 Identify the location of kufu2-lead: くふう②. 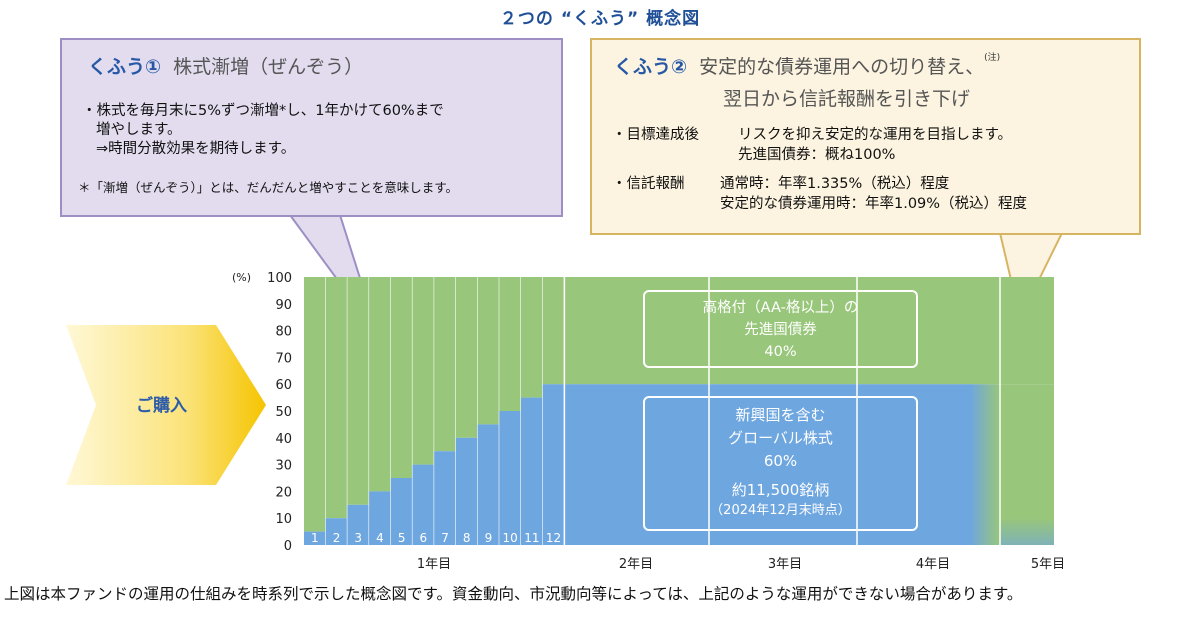
(651, 67).